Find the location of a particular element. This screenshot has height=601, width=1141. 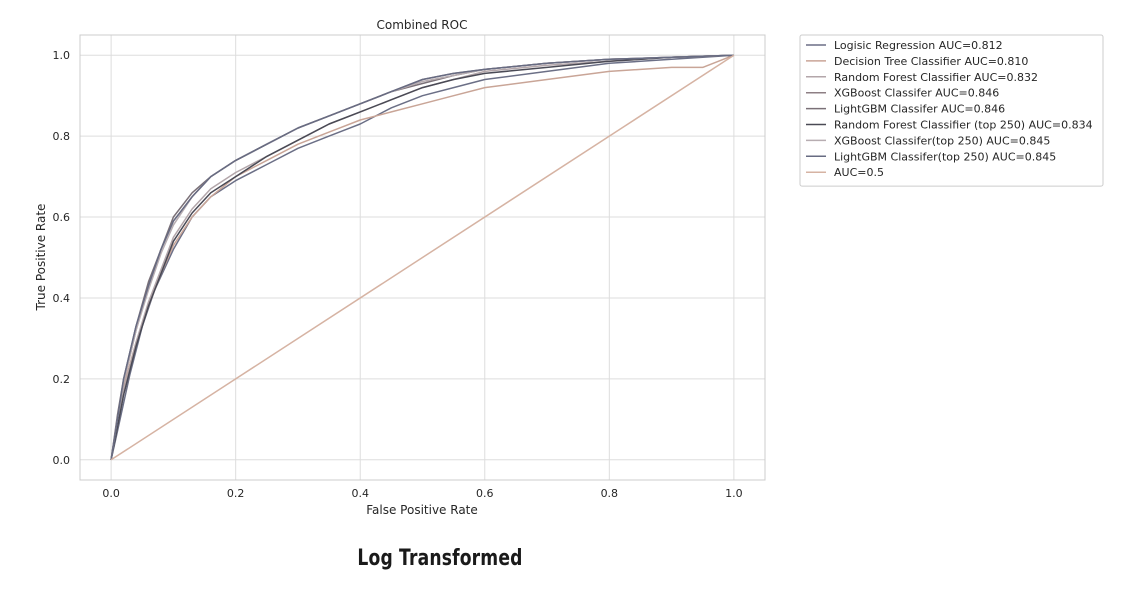

x-tick-label: 0.2 is located at coordinates (236, 493).